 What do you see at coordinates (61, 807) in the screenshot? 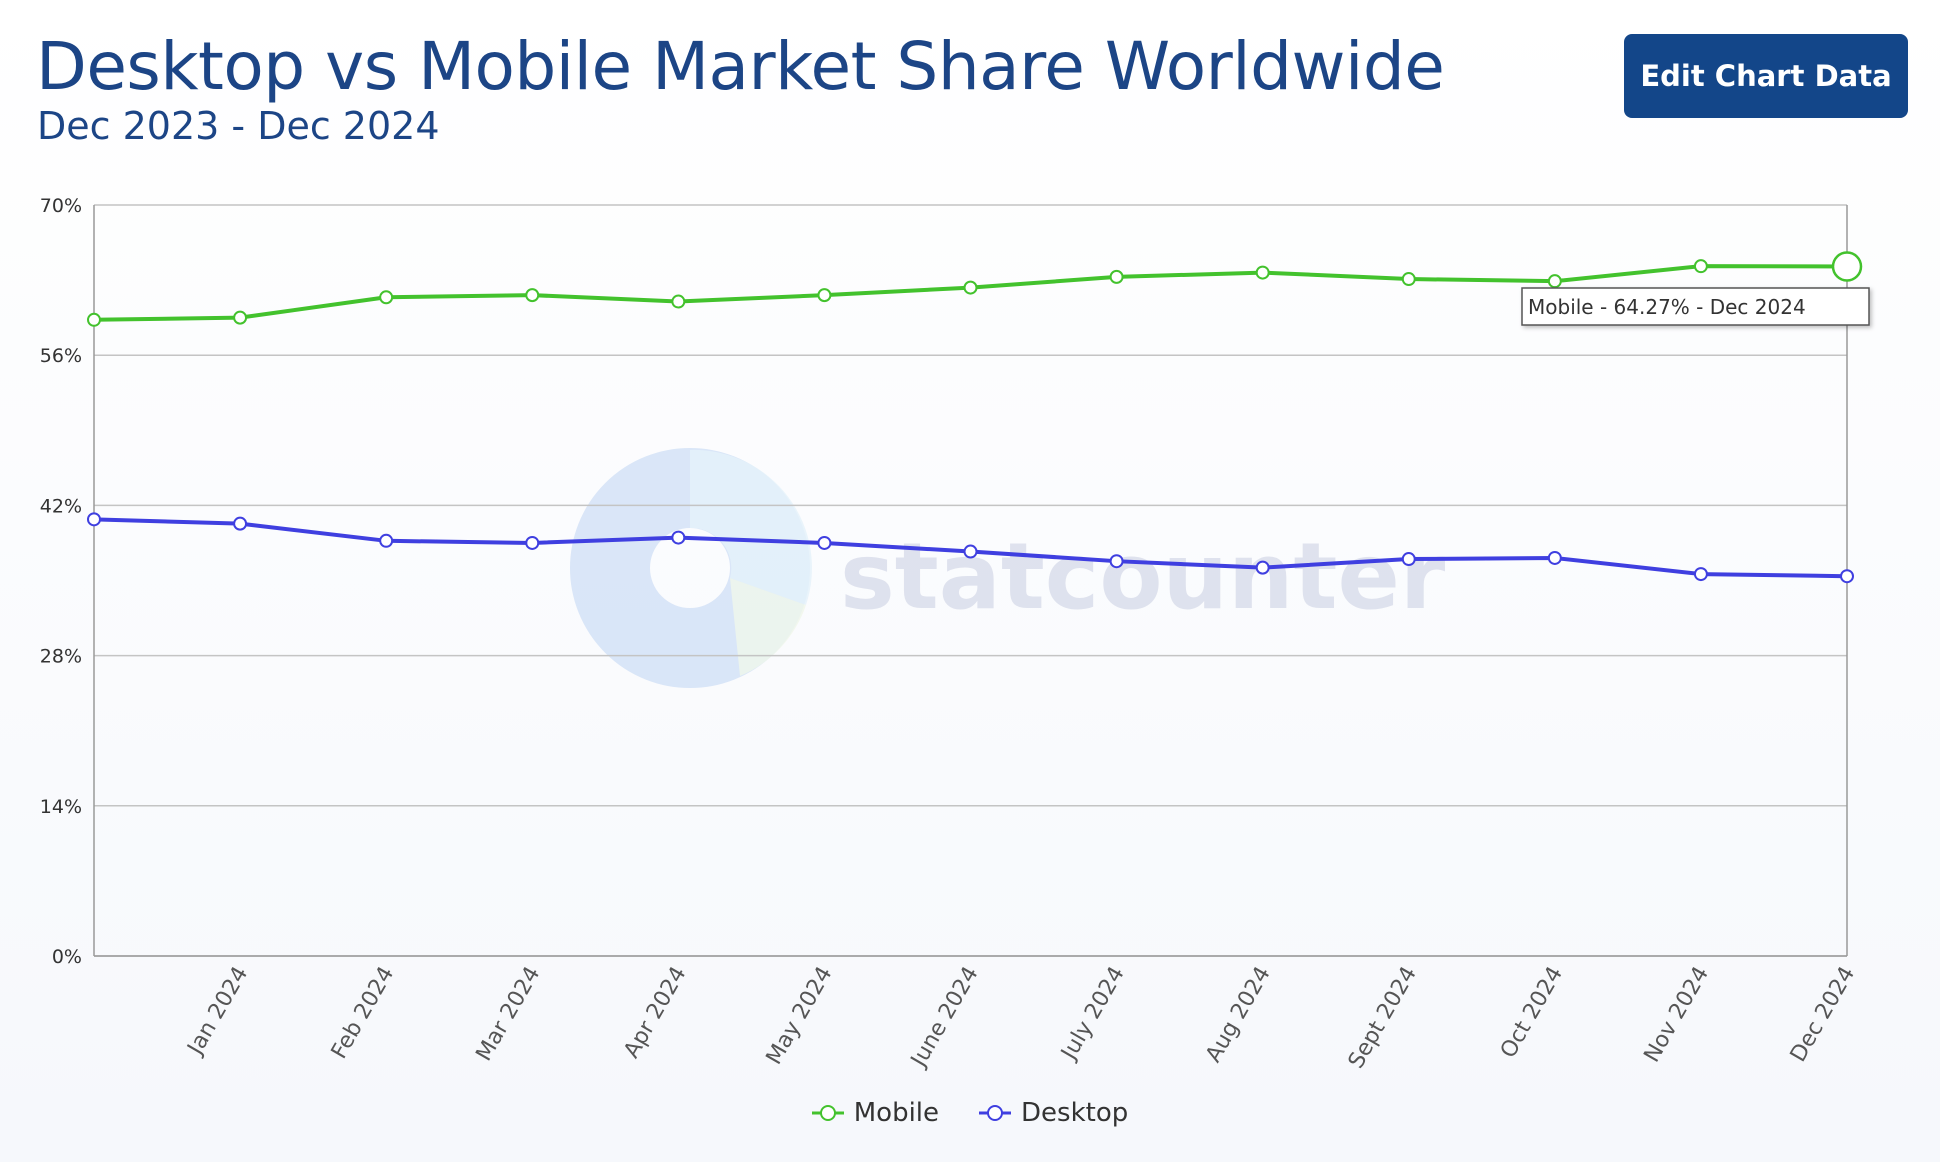
I see `y-tick-label: 14%` at bounding box center [61, 807].